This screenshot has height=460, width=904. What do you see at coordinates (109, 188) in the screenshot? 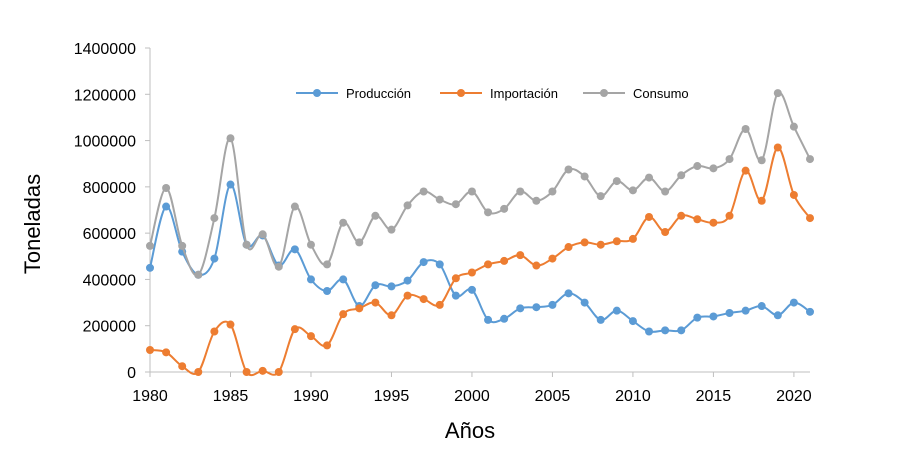
I see `y-tick-label: 800000` at bounding box center [109, 188].